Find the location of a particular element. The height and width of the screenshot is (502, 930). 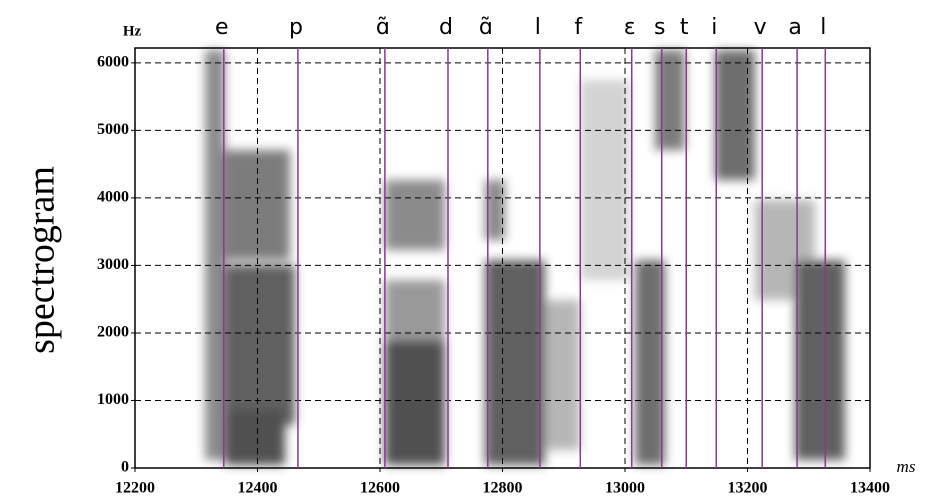

segment-label: a is located at coordinates (794, 27).